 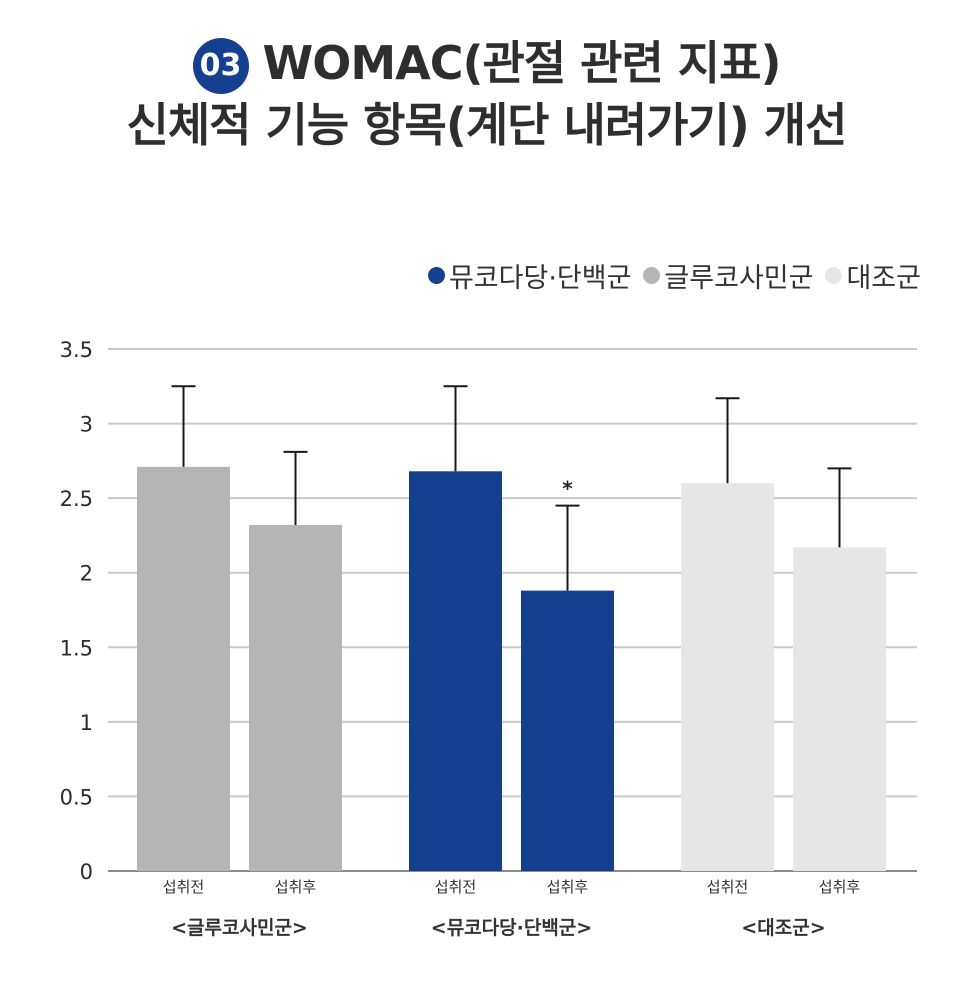 I want to click on y-tick-label-0: 0, so click(x=86, y=872).